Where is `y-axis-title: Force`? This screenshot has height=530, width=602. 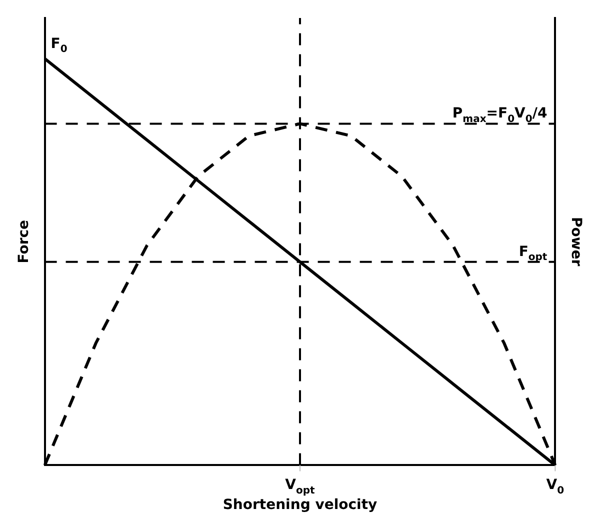 y-axis-title: Force is located at coordinates (24, 242).